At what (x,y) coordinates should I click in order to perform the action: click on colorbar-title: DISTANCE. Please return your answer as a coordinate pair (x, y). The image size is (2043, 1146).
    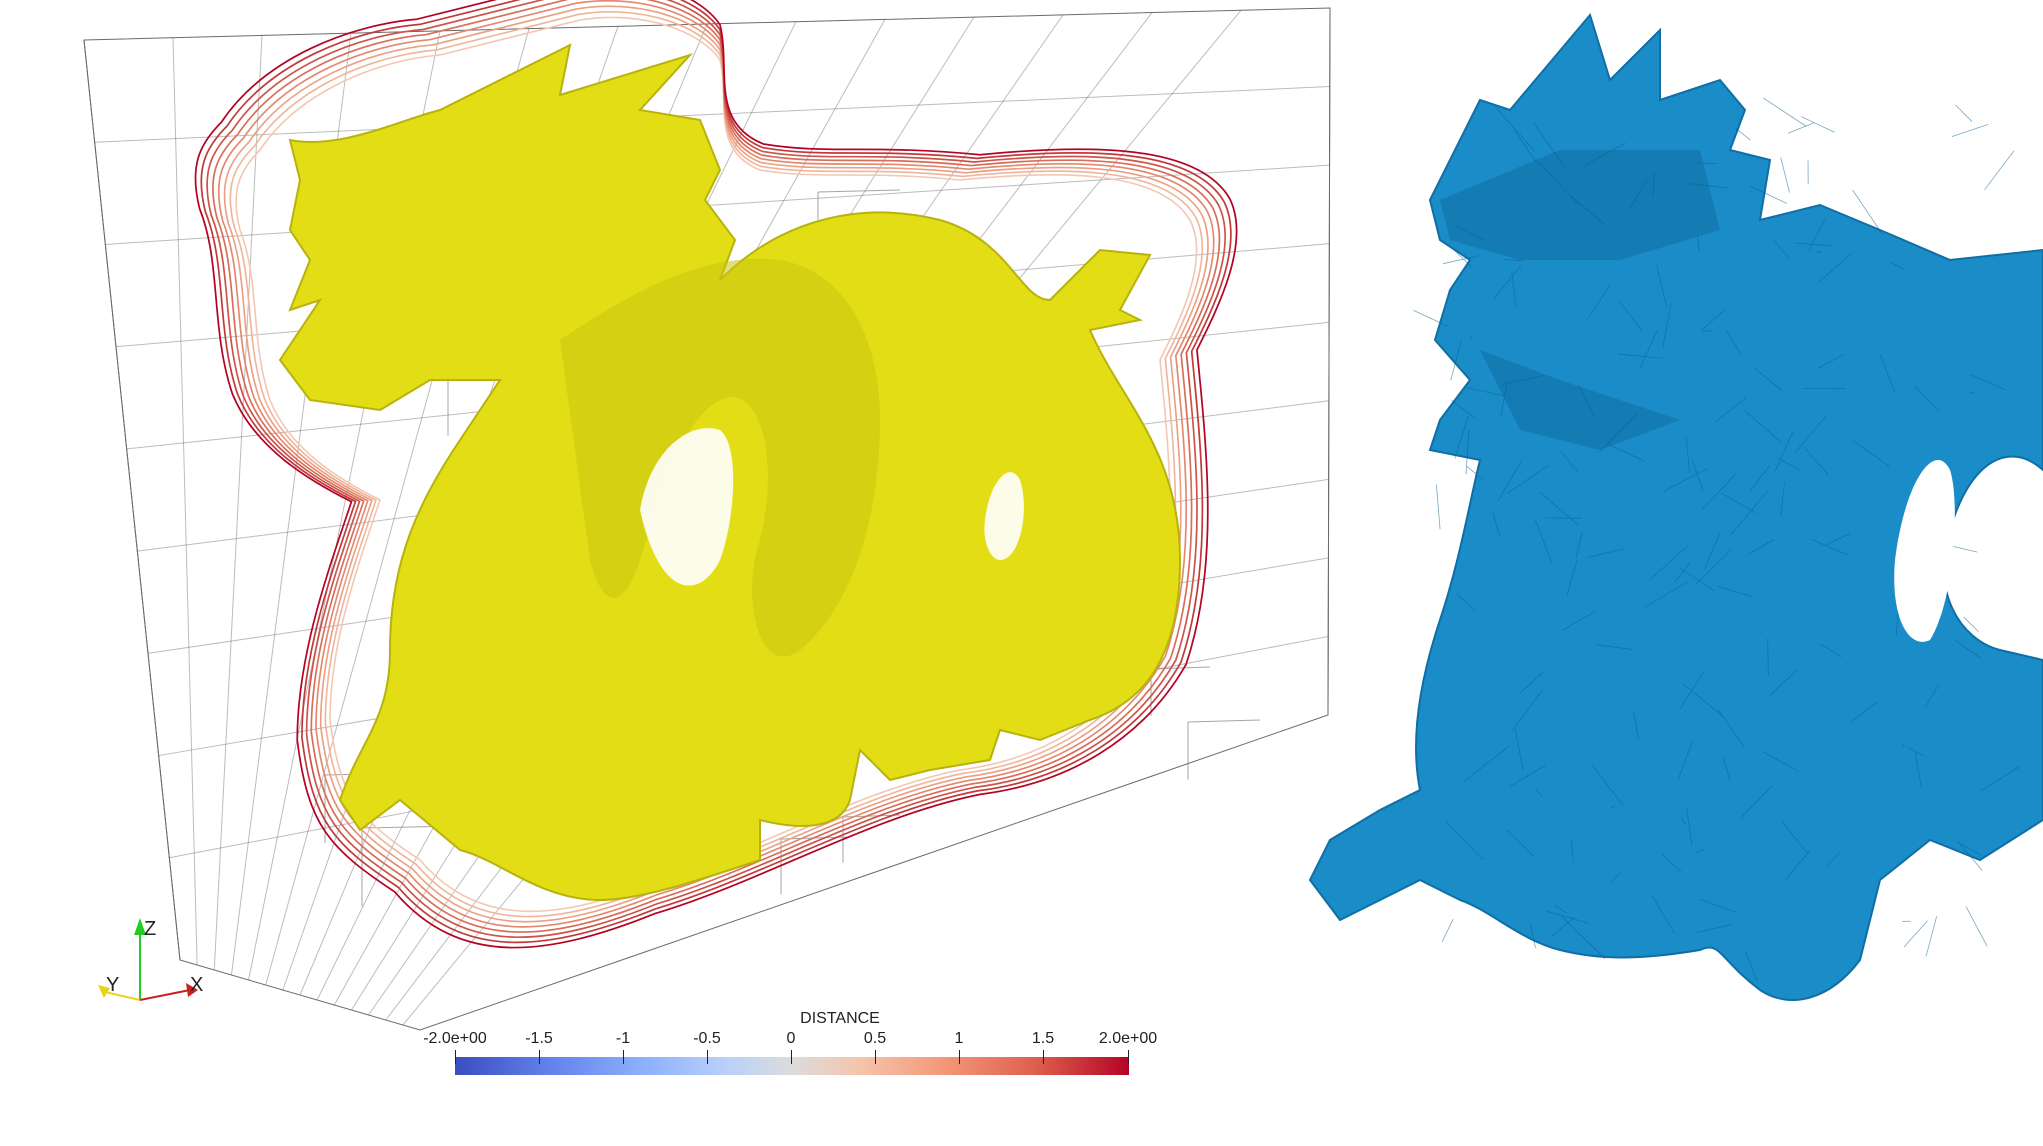
    Looking at the image, I should click on (840, 1018).